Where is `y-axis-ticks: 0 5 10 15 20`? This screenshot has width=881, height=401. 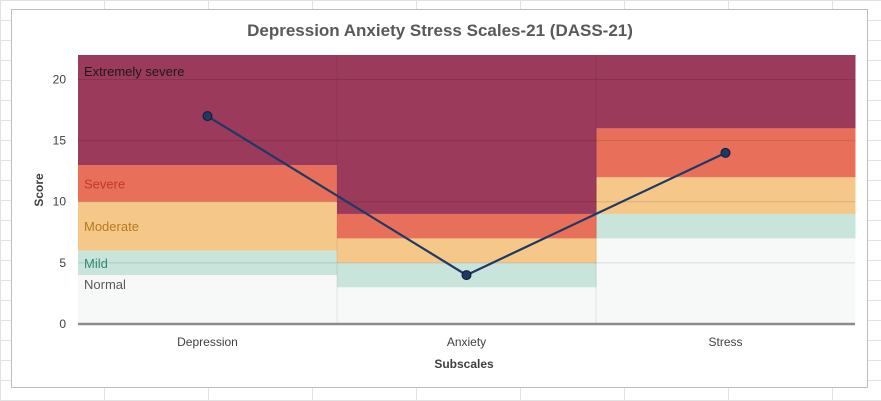
y-axis-ticks: 0 5 10 15 20 is located at coordinates (60, 201).